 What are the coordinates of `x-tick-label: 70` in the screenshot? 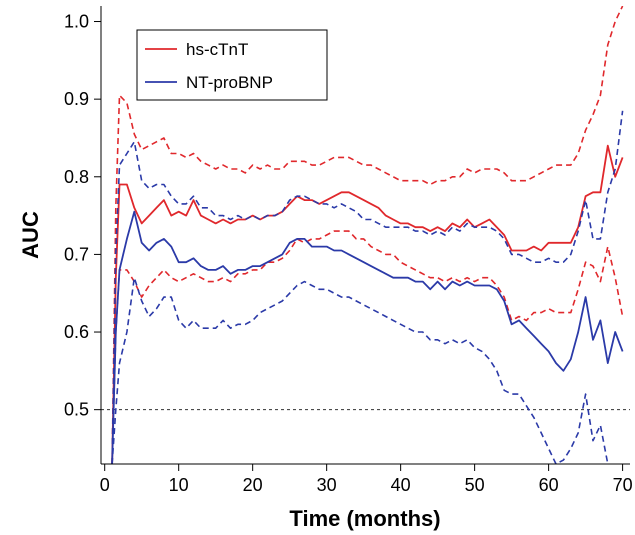 It's located at (623, 485).